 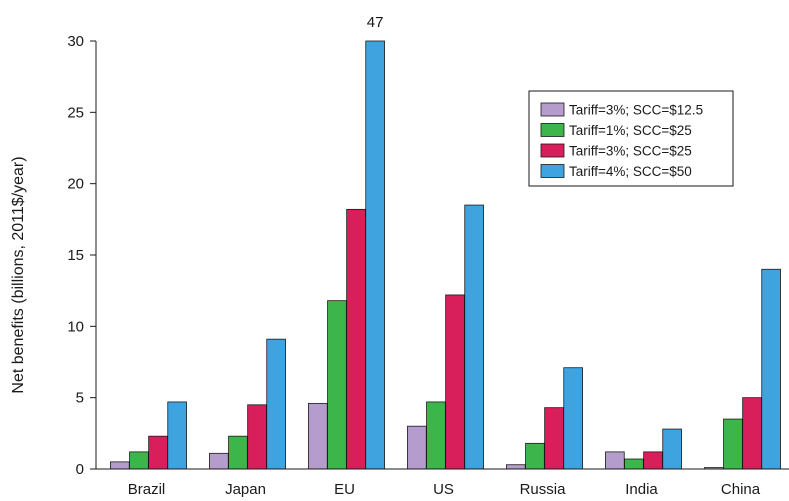 What do you see at coordinates (75, 112) in the screenshot?
I see `y-tick-label: 25` at bounding box center [75, 112].